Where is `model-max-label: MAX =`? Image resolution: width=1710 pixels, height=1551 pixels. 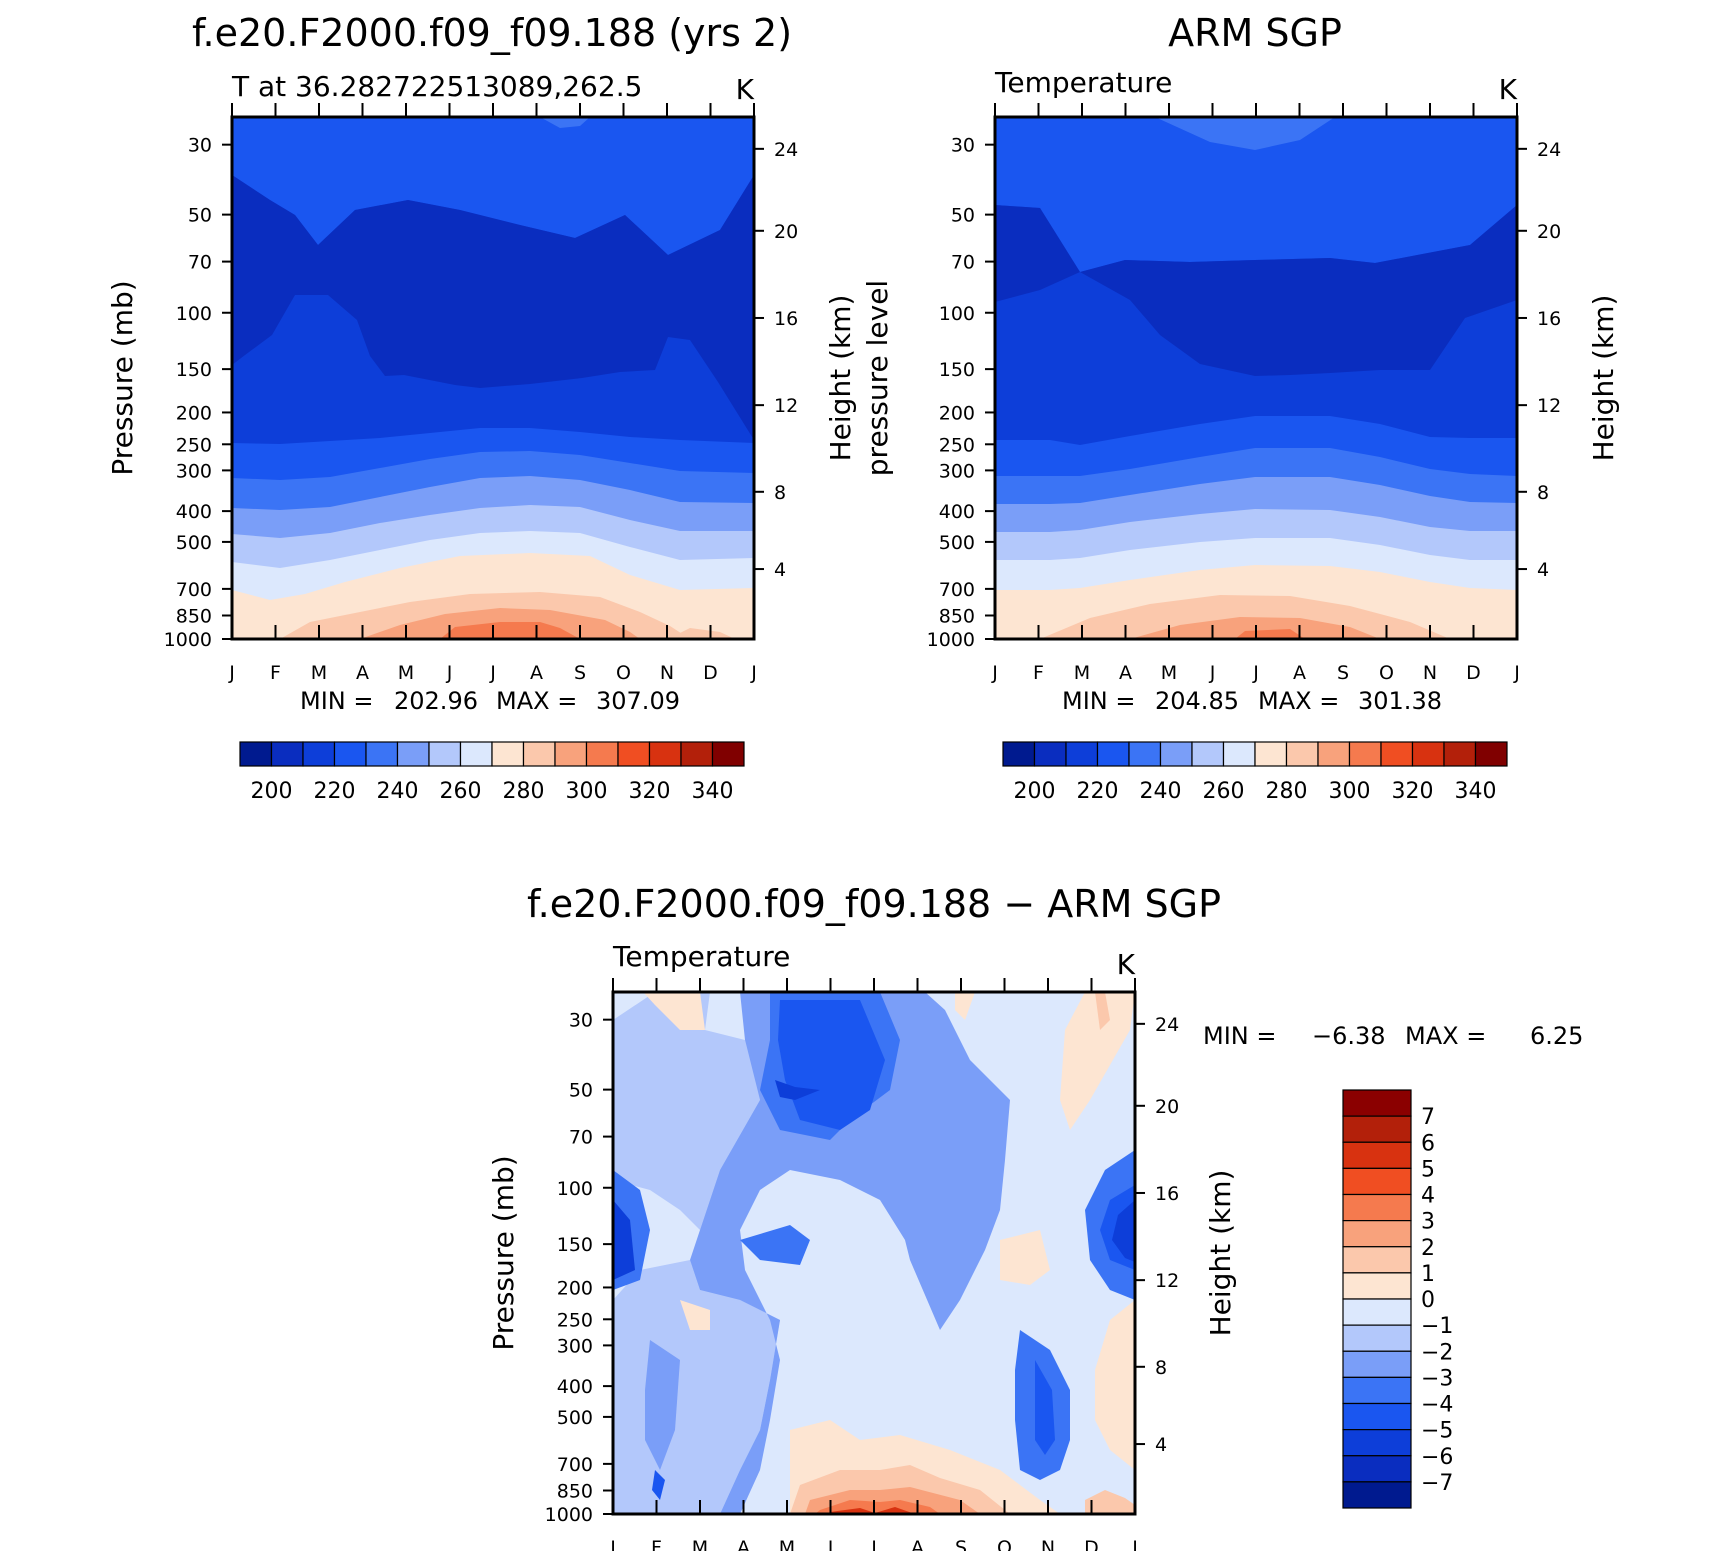
model-max-label: MAX = is located at coordinates (536, 701).